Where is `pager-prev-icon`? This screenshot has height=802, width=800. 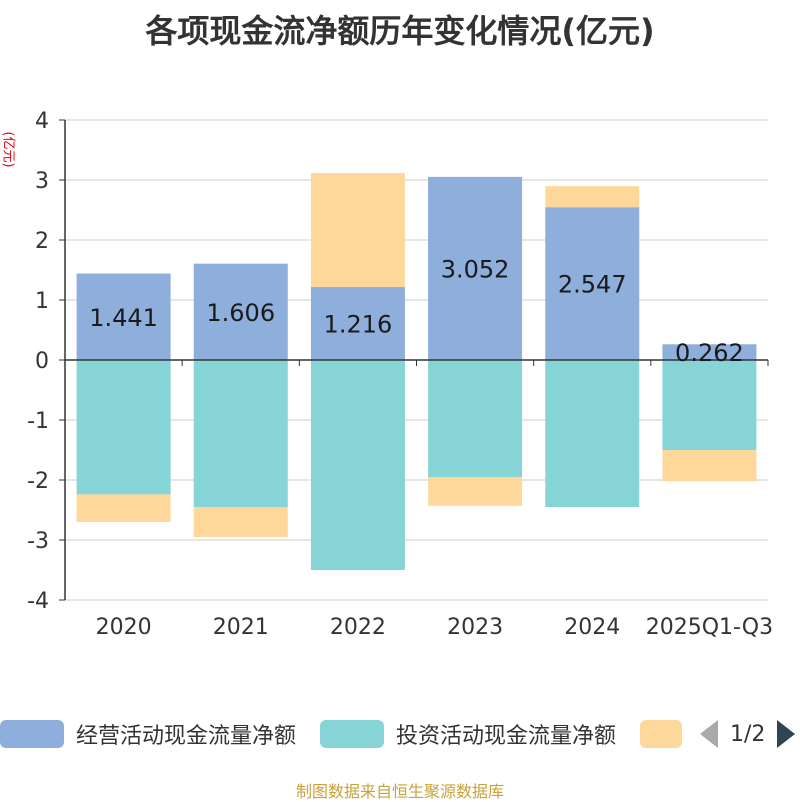 pager-prev-icon is located at coordinates (709, 734).